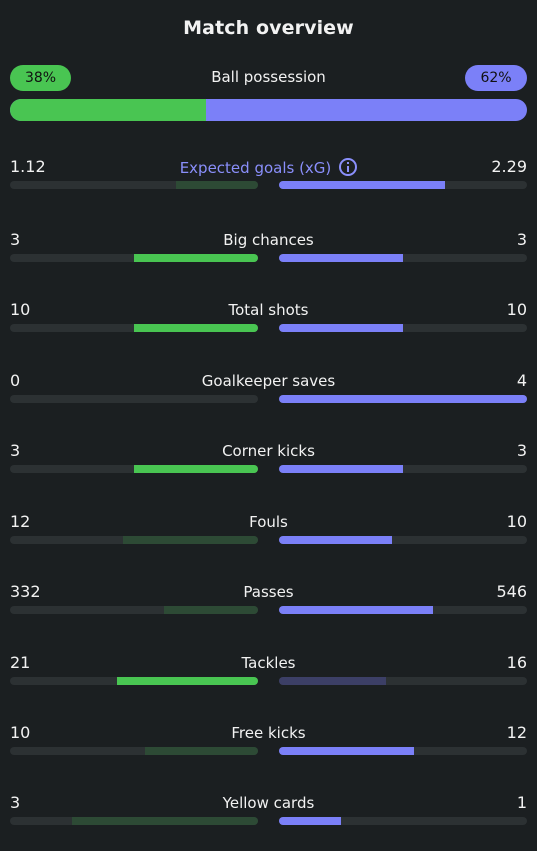 This screenshot has width=537, height=851. I want to click on info-icon, so click(348, 167).